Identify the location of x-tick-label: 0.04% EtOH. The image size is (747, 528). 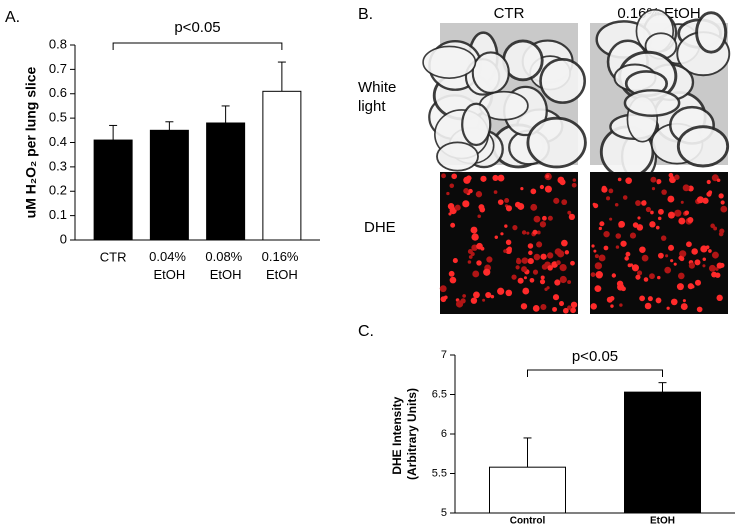
(169, 265).